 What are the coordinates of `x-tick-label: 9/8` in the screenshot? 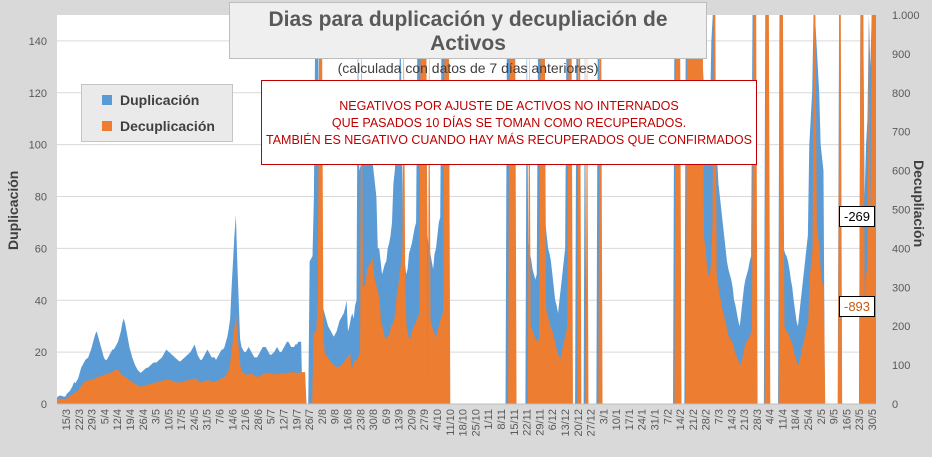 It's located at (336, 416).